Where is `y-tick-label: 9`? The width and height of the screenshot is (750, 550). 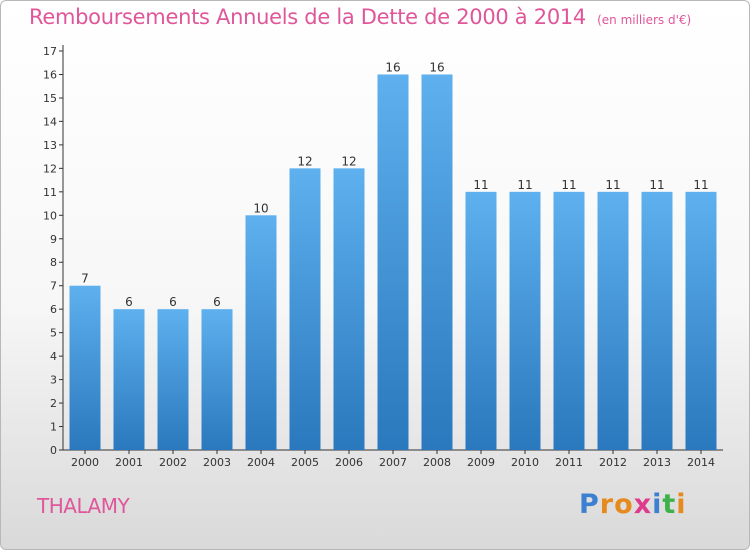 y-tick-label: 9 is located at coordinates (53, 239).